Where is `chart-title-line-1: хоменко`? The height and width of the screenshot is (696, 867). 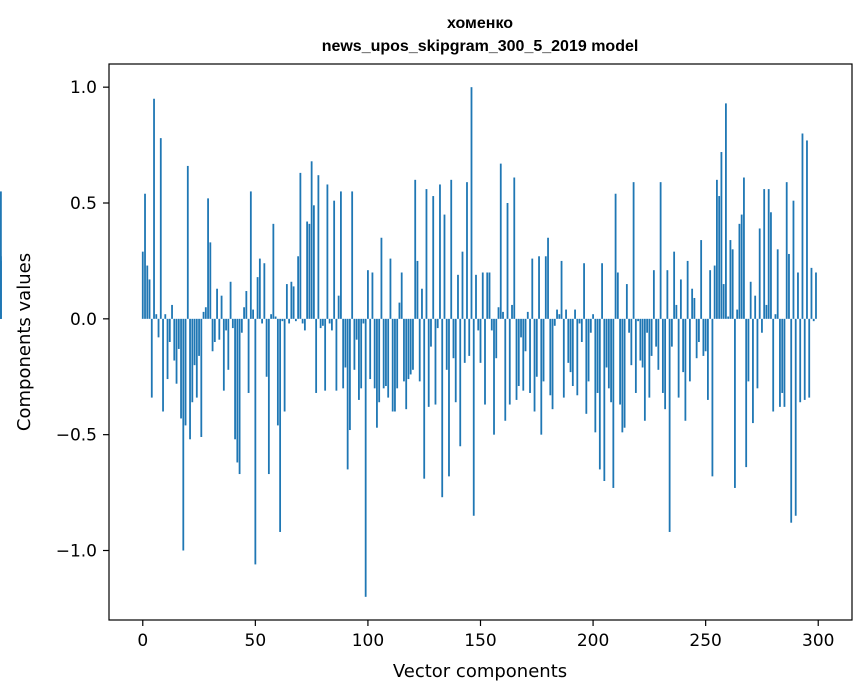 chart-title-line-1: хоменко is located at coordinates (480, 23).